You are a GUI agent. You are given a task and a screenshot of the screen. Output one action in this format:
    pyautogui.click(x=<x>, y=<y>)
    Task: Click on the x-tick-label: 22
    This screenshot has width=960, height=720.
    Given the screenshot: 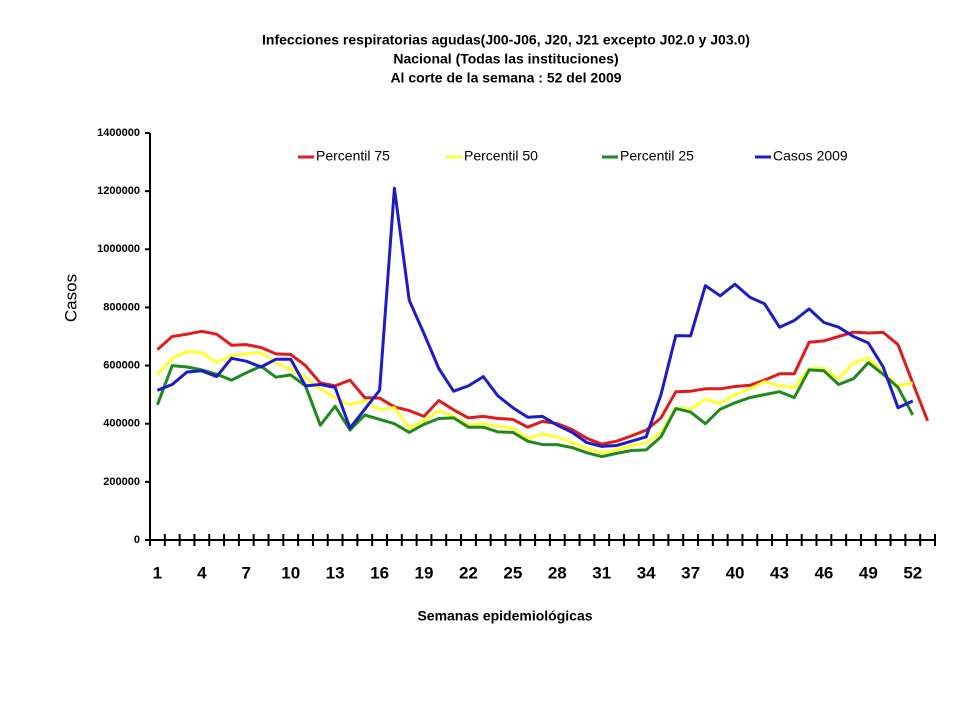 What is the action you would take?
    pyautogui.click(x=468, y=572)
    